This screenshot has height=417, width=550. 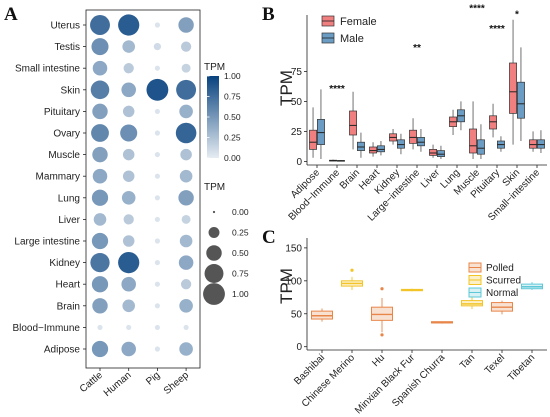 What do you see at coordinates (186, 241) in the screenshot?
I see `dot-large-intestine-sheep` at bounding box center [186, 241].